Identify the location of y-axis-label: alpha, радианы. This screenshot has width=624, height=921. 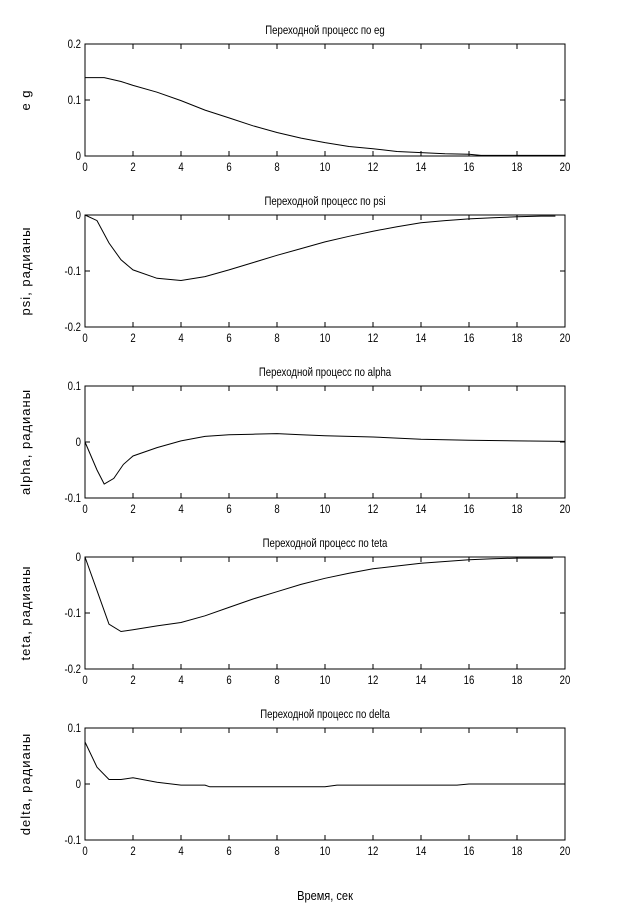
(25, 442).